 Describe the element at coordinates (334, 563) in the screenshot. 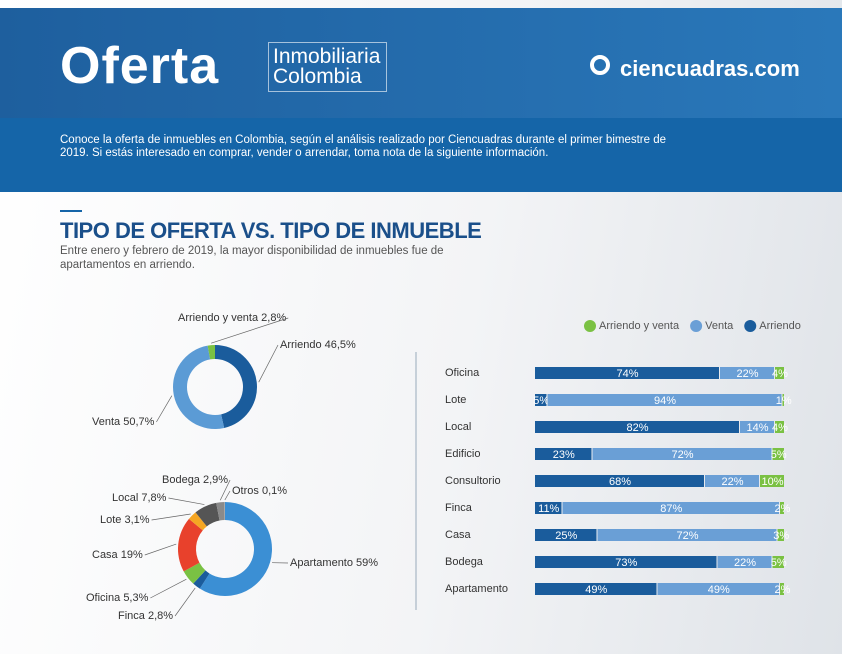

I see `slice-label: Apartamento 59%` at that location.